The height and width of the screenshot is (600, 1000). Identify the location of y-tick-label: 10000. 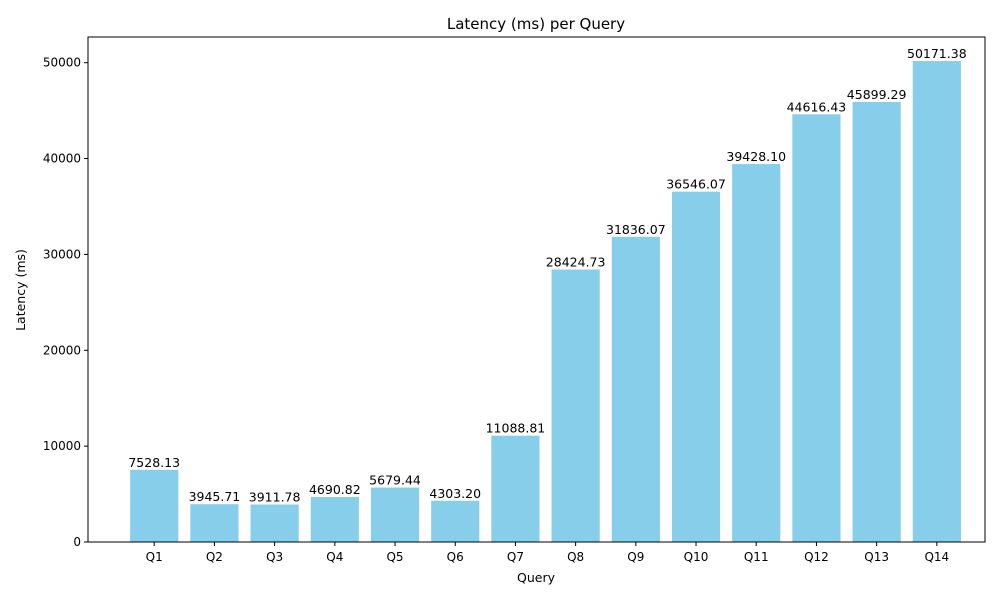
(62, 446).